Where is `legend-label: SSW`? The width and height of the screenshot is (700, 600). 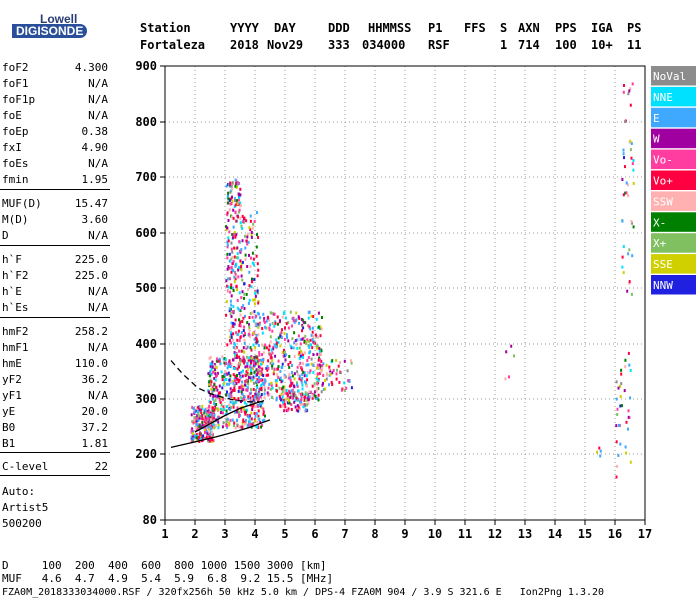
legend-label: SSW is located at coordinates (663, 201).